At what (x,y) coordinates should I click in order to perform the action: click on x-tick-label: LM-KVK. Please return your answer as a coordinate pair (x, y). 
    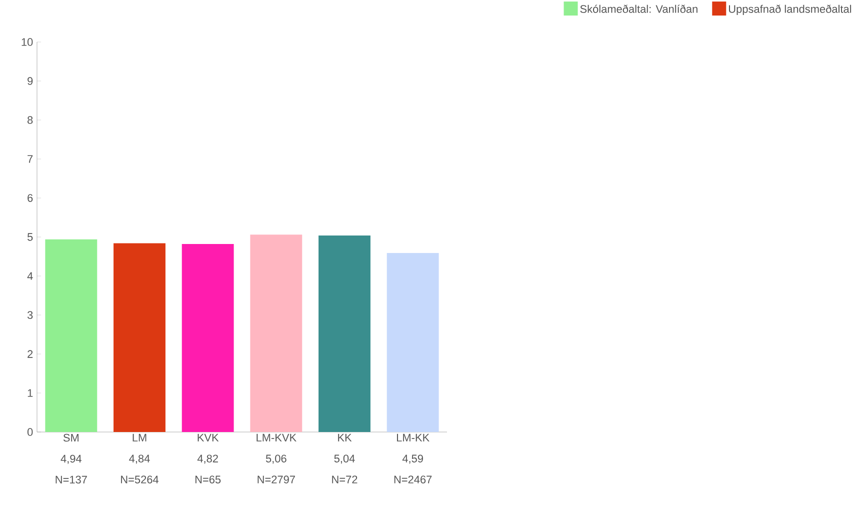
    Looking at the image, I should click on (276, 438).